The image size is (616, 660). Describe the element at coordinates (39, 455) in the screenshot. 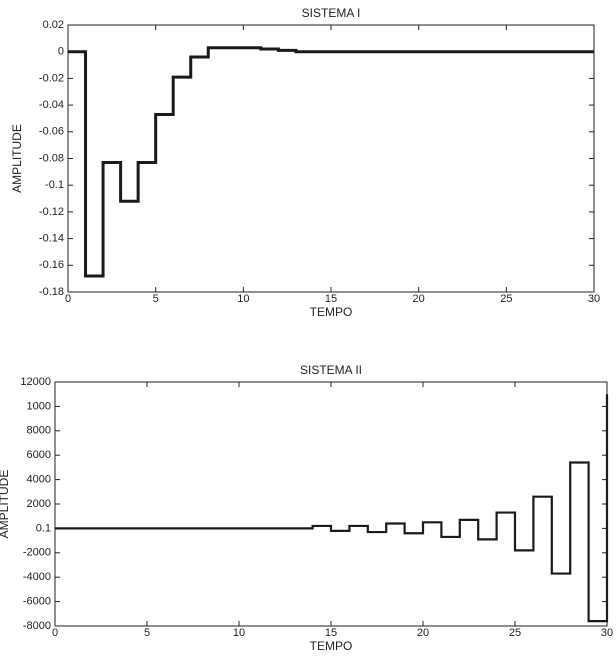

I see `y-tick-label: 6000` at that location.